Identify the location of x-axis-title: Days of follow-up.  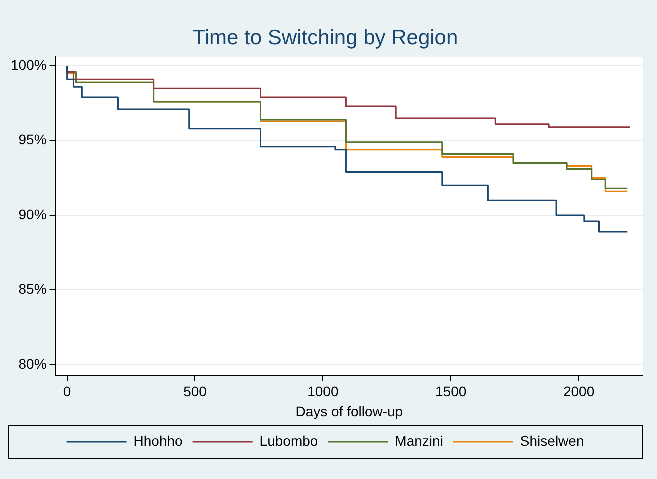
(350, 411).